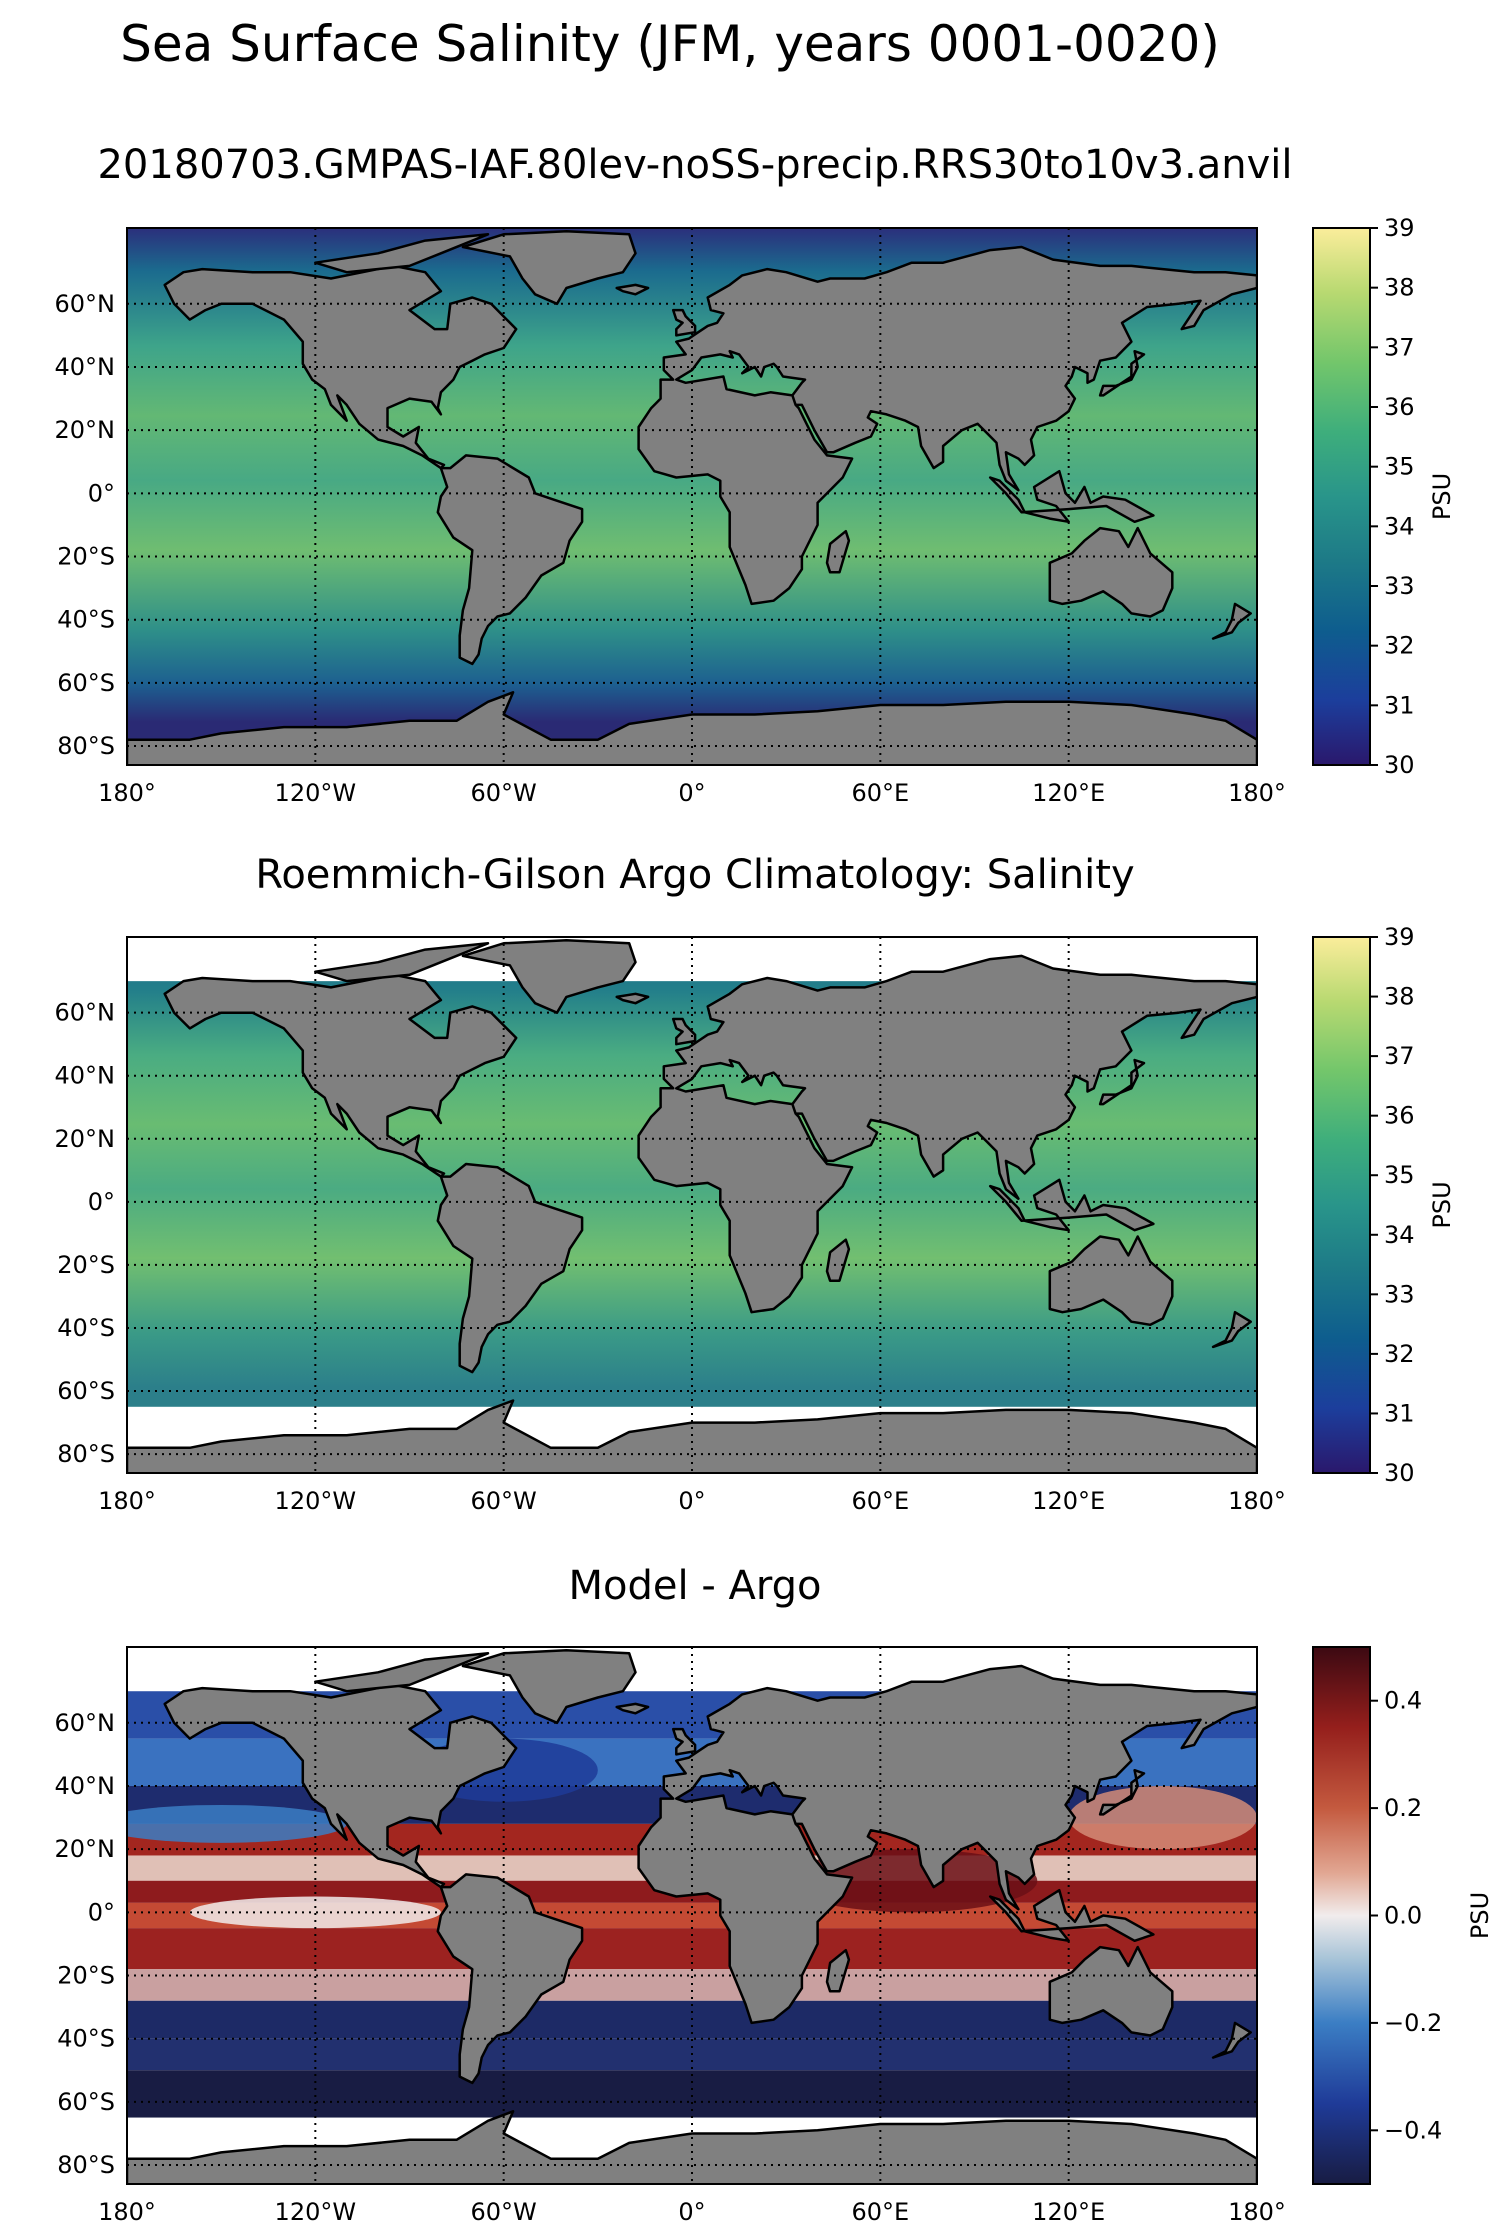 This screenshot has width=1511, height=2235. Describe the element at coordinates (340, 1075) in the screenshot. I see `land-north-america` at that location.